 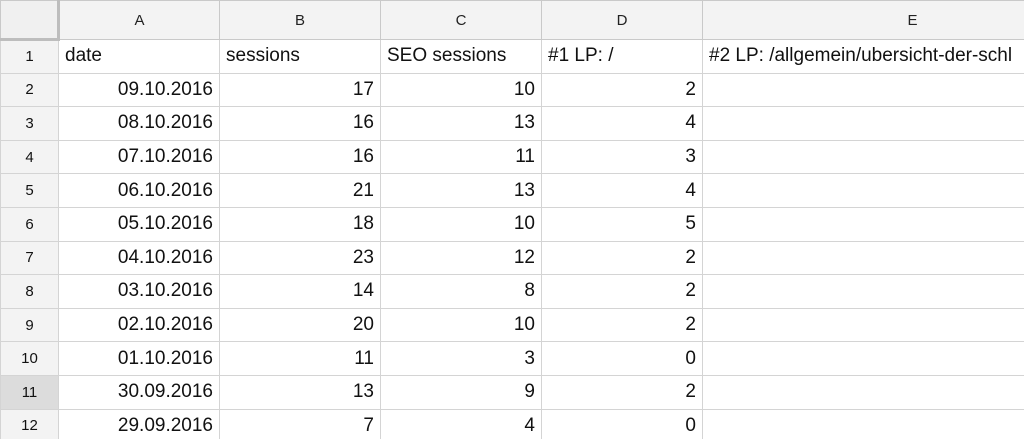 I want to click on cell-sessions: 23, so click(x=300, y=258).